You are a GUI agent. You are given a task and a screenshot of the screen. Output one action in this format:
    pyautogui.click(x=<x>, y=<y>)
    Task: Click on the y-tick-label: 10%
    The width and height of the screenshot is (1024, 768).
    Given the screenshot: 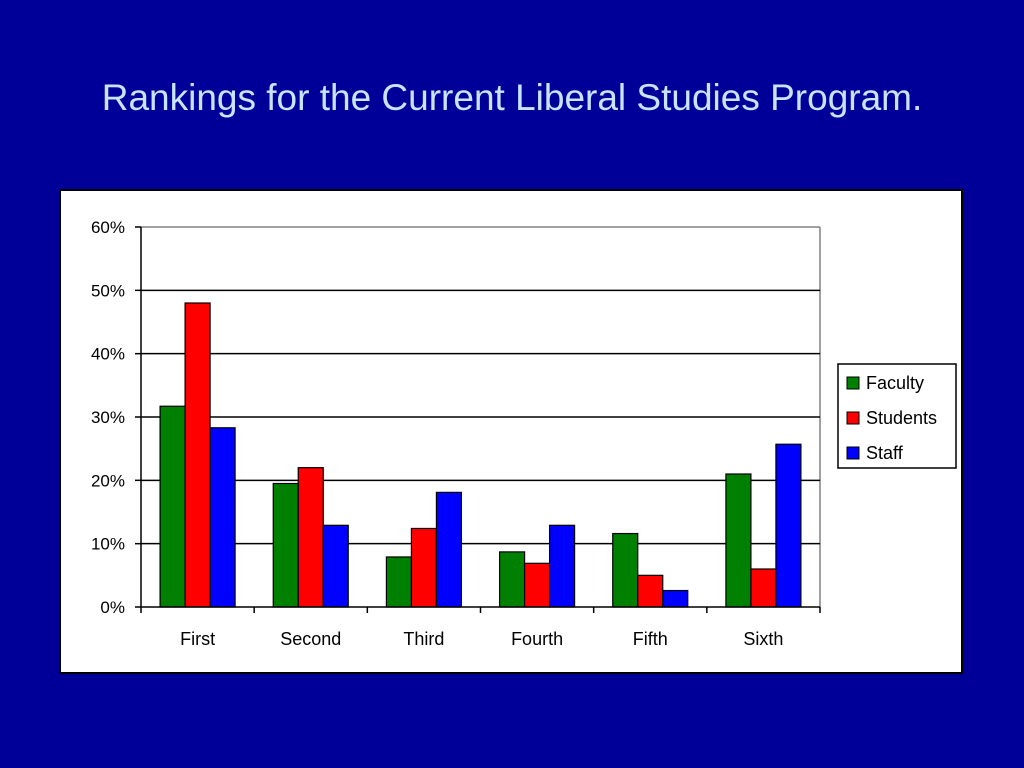 What is the action you would take?
    pyautogui.click(x=108, y=544)
    